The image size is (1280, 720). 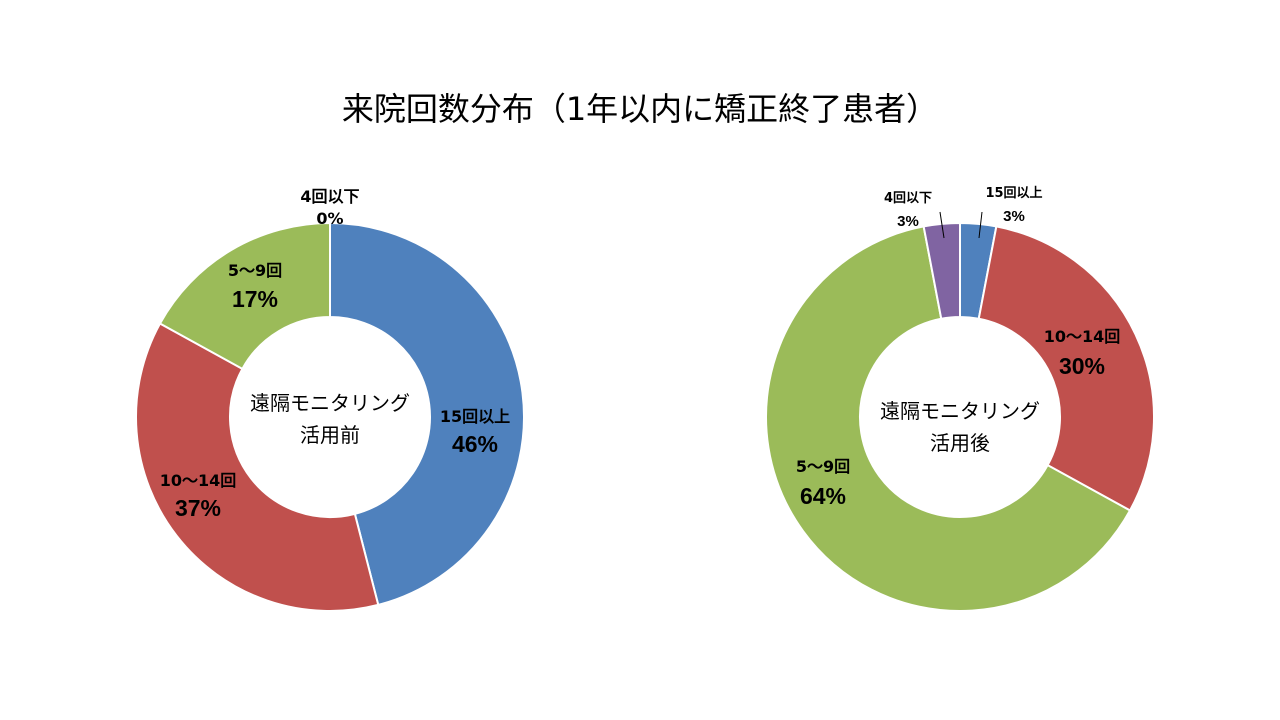 What do you see at coordinates (1082, 336) in the screenshot?
I see `label-name-after-10to14: 10～14回` at bounding box center [1082, 336].